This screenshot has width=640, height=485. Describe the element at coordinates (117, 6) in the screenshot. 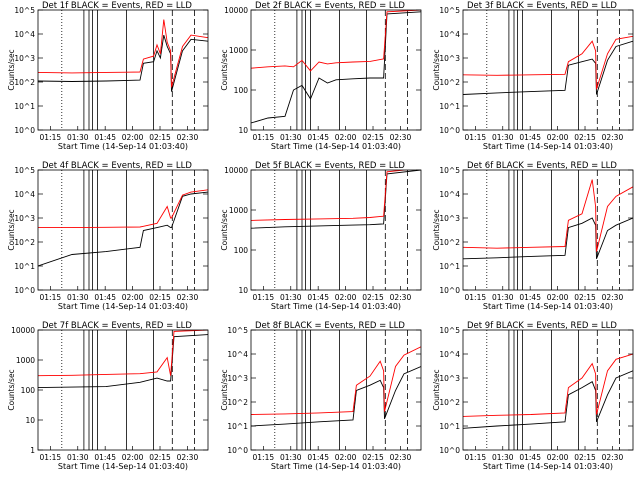

I see `panel-title: Det 1f BLACK = Events, RED = LLD` at that location.